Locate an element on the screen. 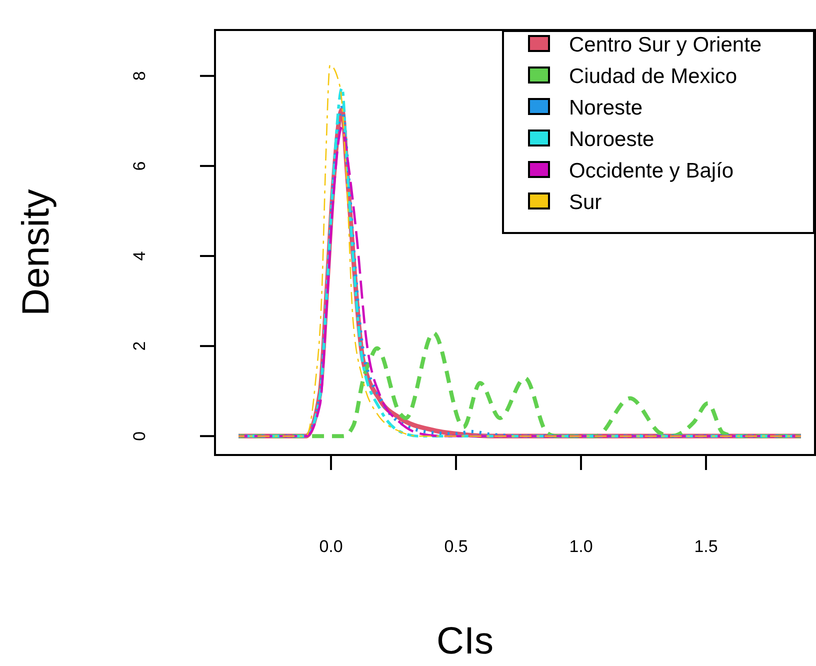 This screenshot has height=666, width=816. y-tick-label: 0 is located at coordinates (139, 436).